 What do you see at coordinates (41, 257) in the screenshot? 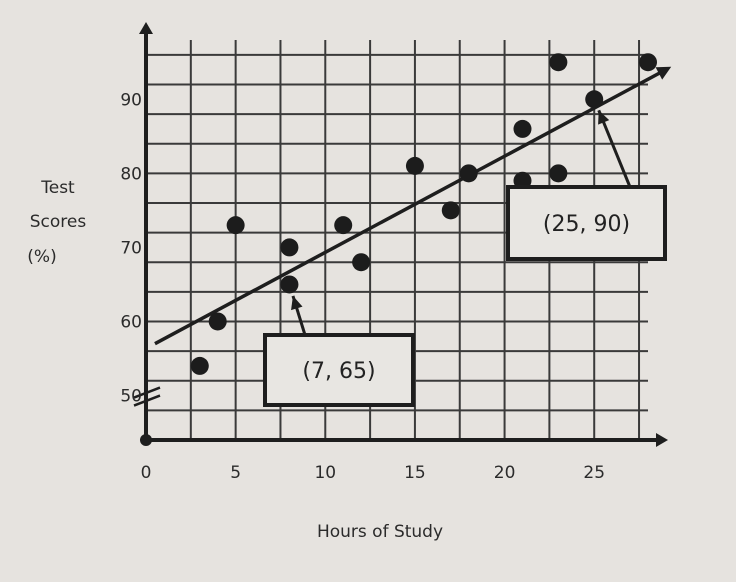
I see `y-axis-label-line-3: (%)` at bounding box center [41, 257].